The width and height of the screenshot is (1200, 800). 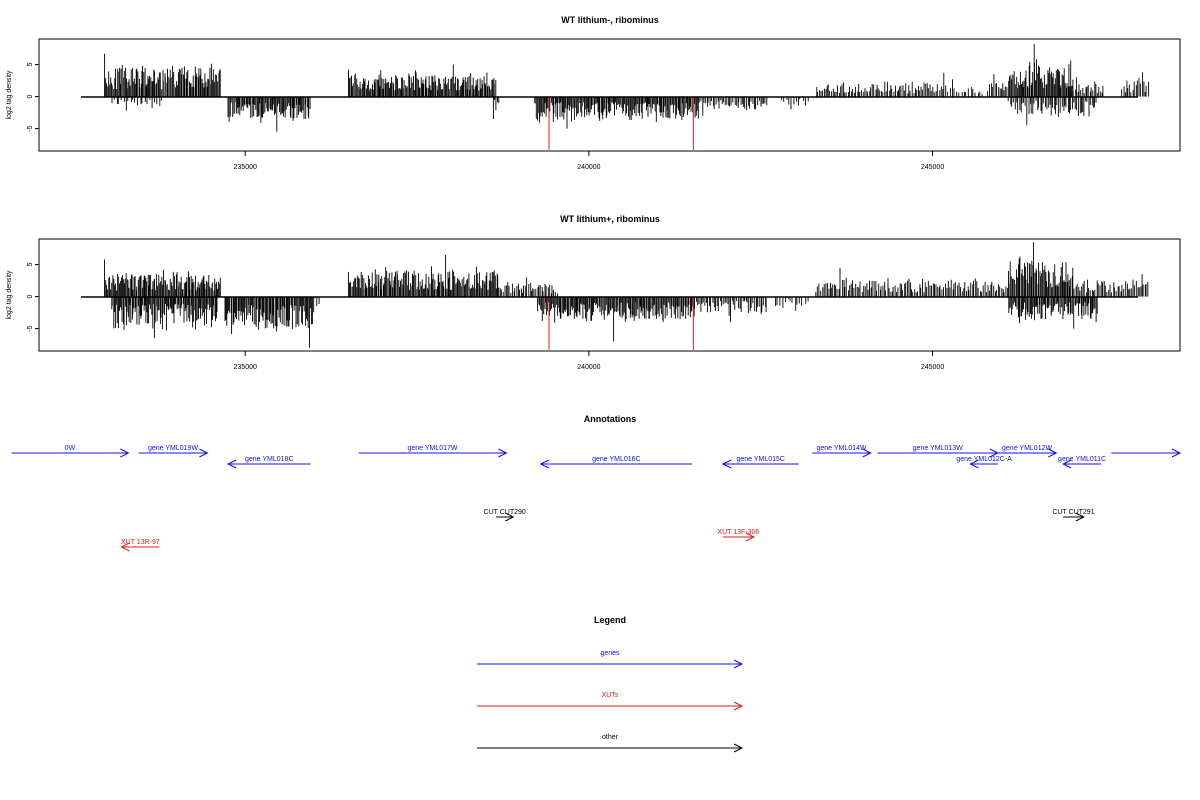 I want to click on legend-item: XUTs, so click(x=610, y=701).